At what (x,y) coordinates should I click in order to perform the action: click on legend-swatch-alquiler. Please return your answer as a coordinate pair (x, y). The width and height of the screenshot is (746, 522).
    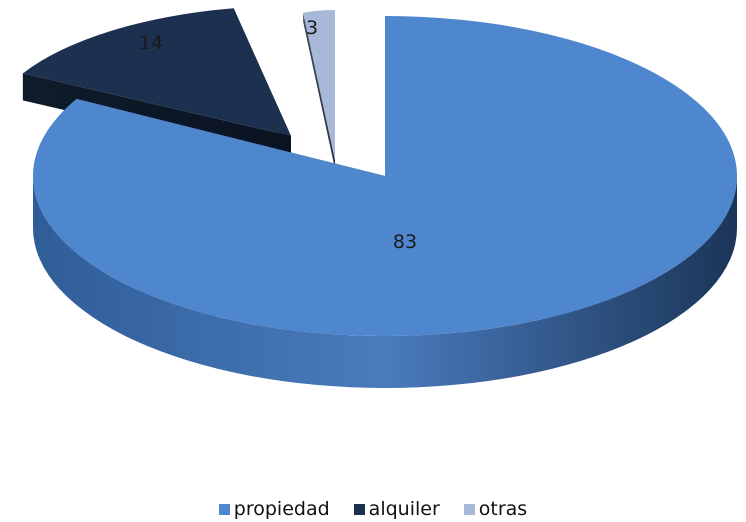
    Looking at the image, I should click on (359, 509).